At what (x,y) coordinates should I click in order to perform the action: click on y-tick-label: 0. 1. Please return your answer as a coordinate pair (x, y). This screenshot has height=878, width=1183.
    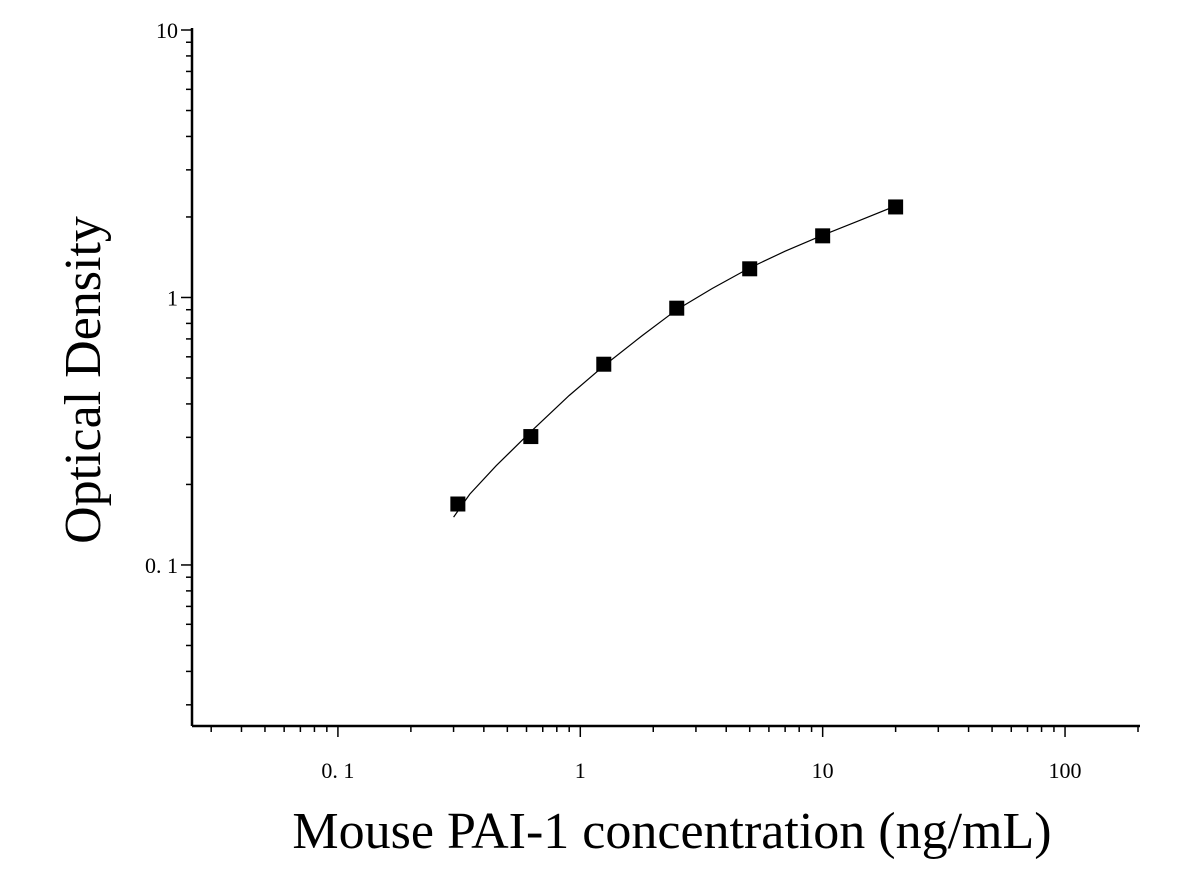
    Looking at the image, I should click on (161, 565).